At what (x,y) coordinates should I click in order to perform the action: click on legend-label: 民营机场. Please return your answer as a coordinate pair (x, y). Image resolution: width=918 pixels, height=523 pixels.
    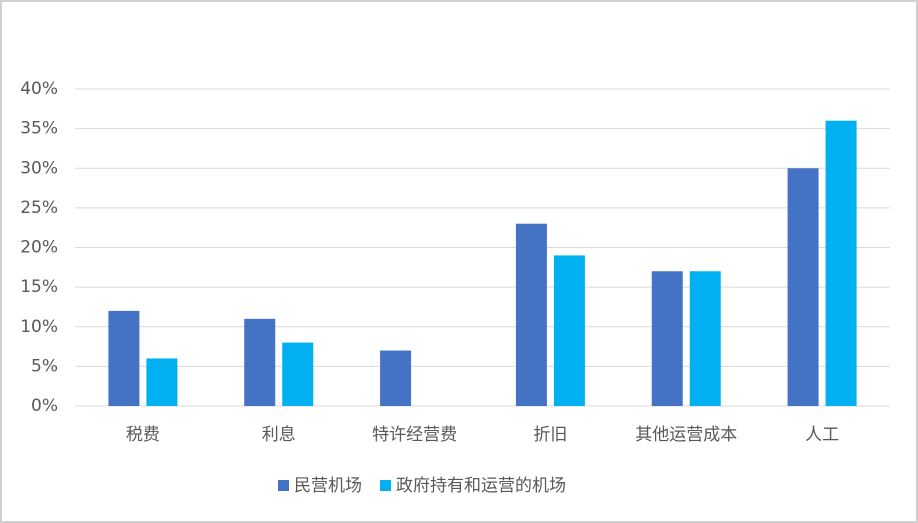
    Looking at the image, I should click on (328, 486).